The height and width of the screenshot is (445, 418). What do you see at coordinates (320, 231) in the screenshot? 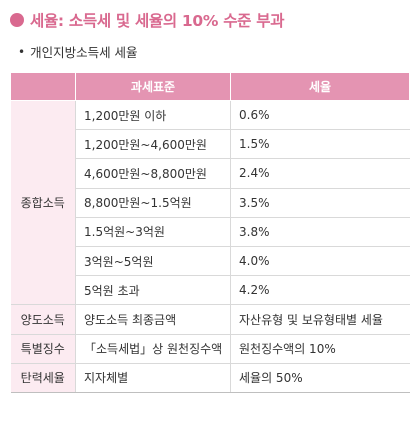
I see `rate-cell: 3.8%` at bounding box center [320, 231].